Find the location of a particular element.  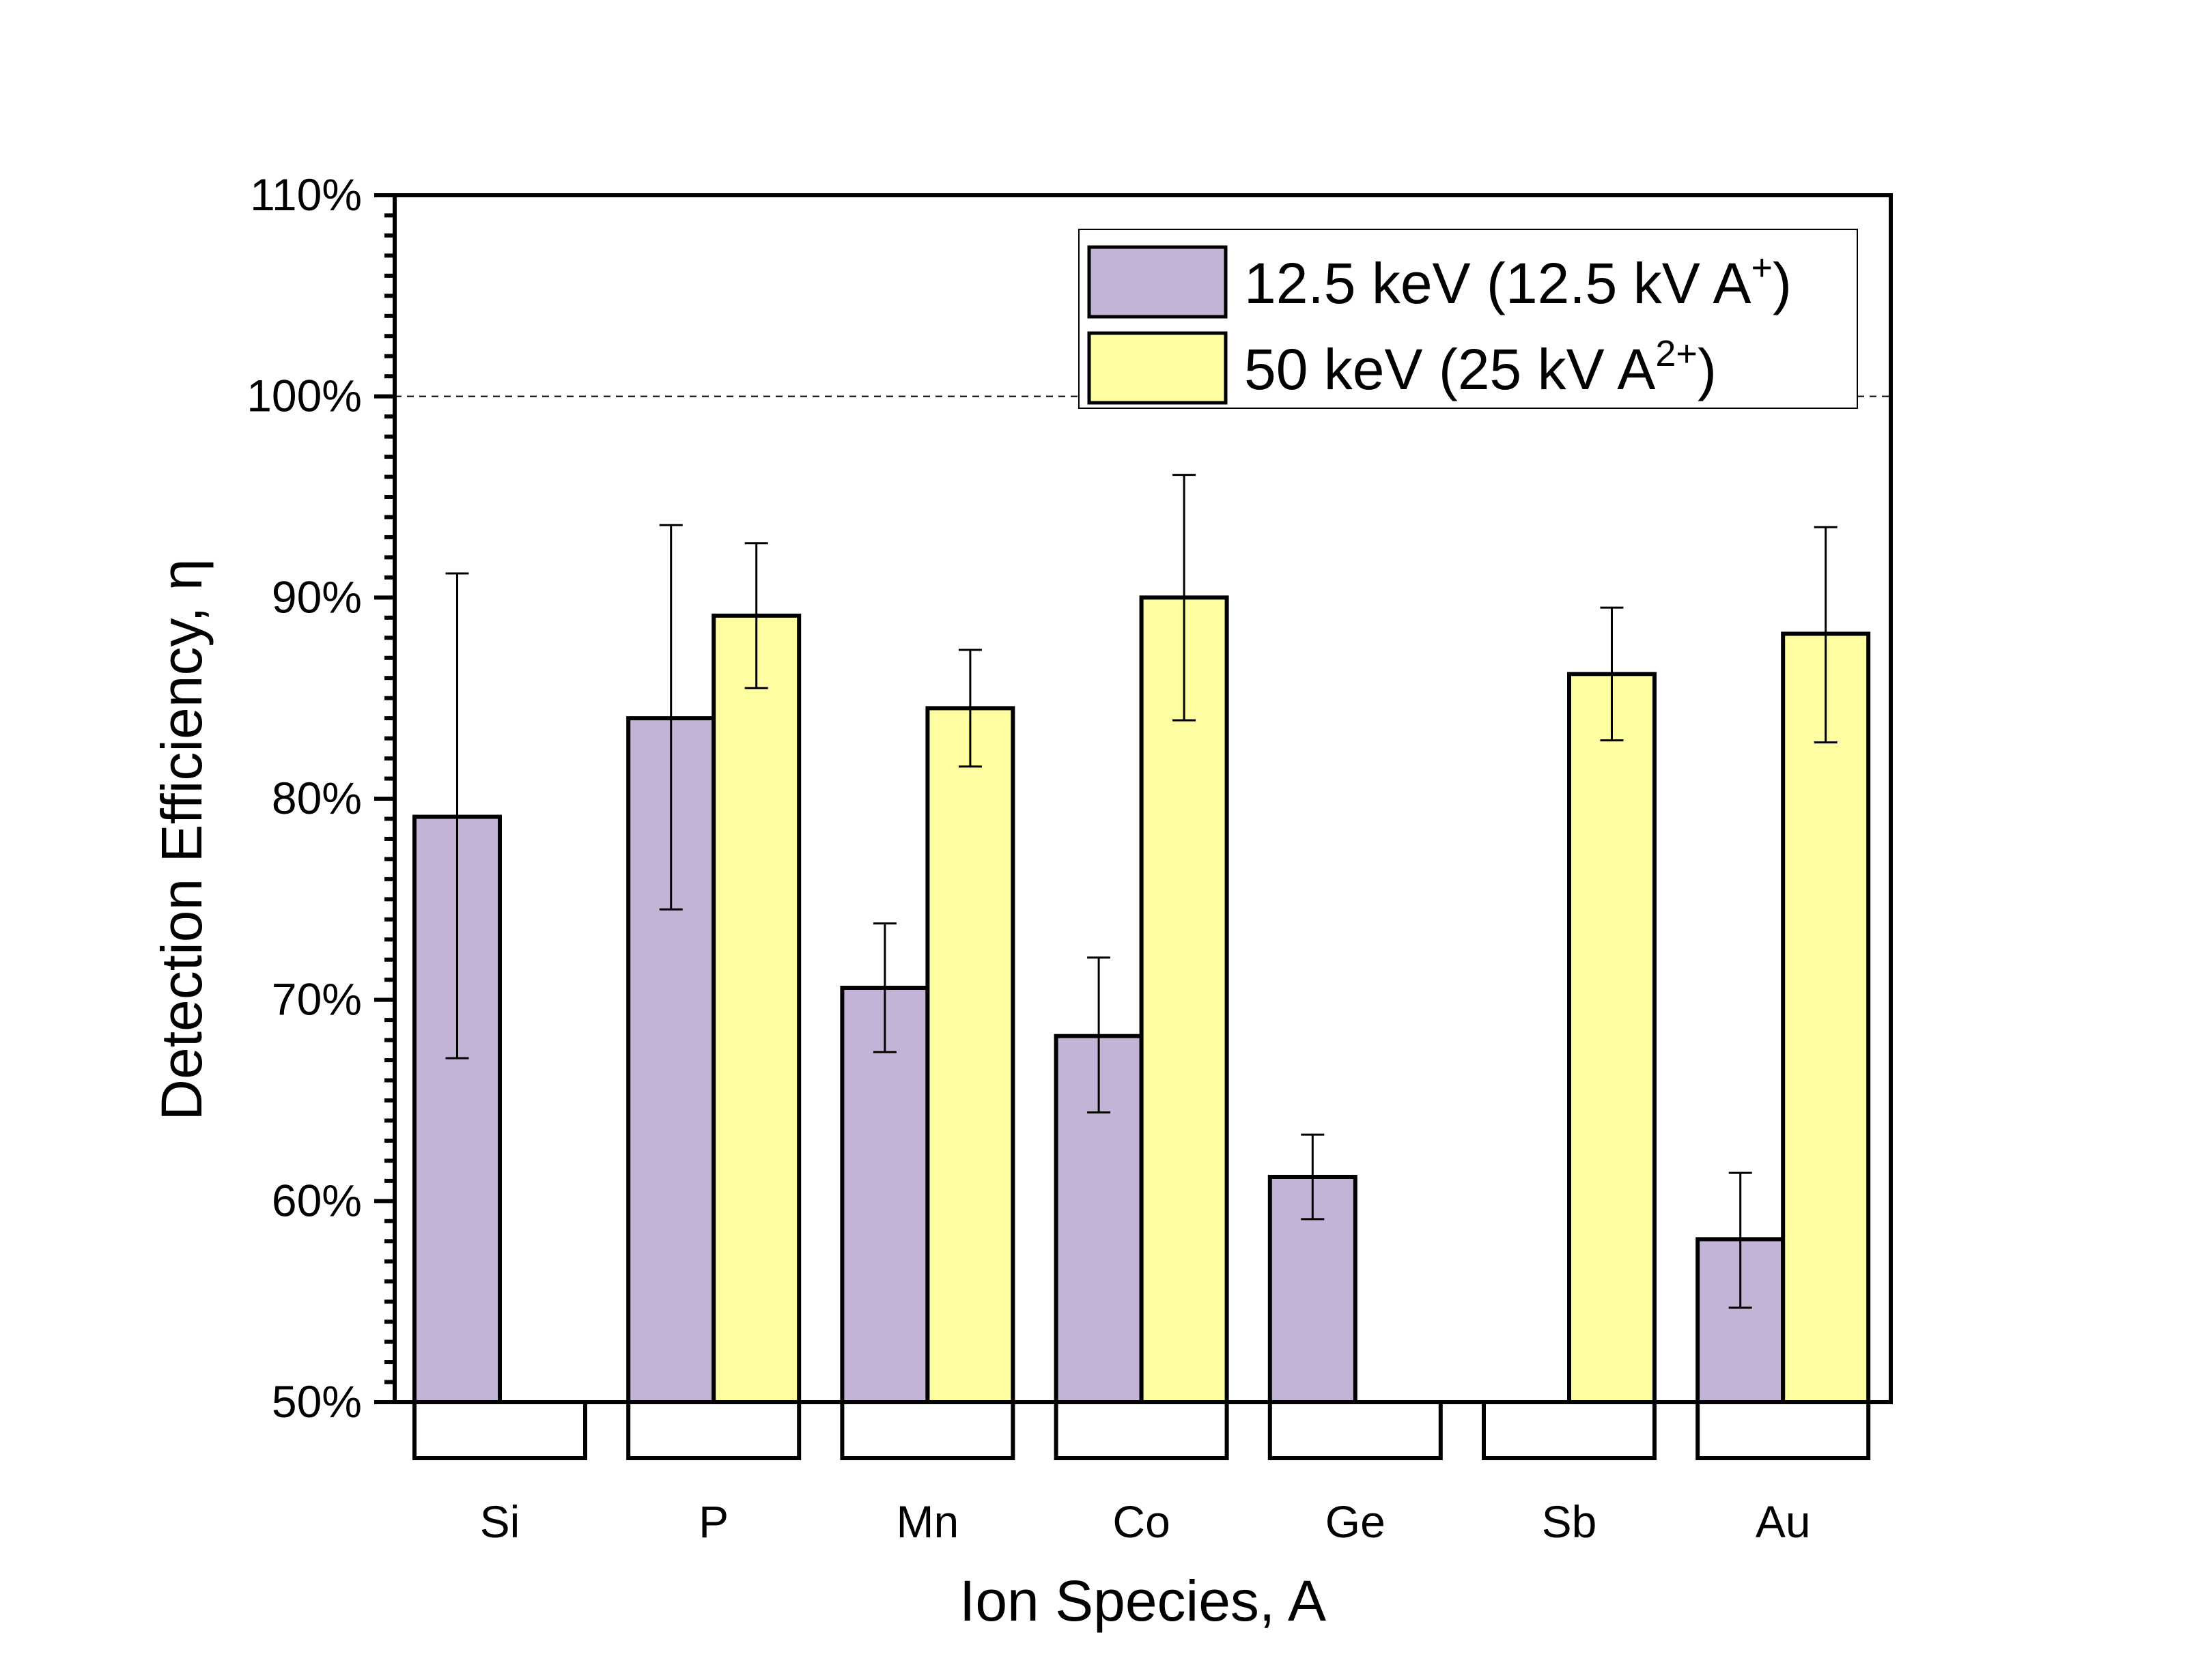

y-tick-label: 90% is located at coordinates (317, 596).